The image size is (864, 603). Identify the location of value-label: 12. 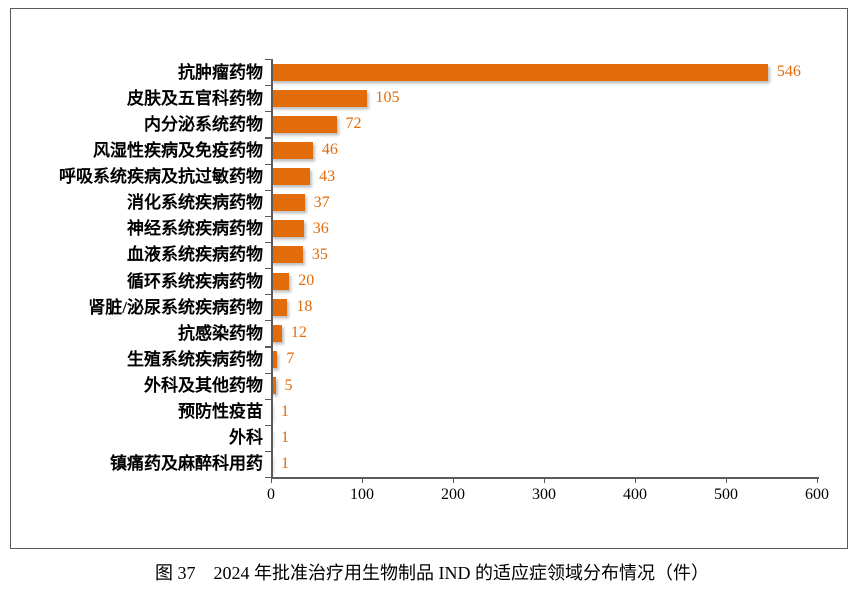
(298, 333).